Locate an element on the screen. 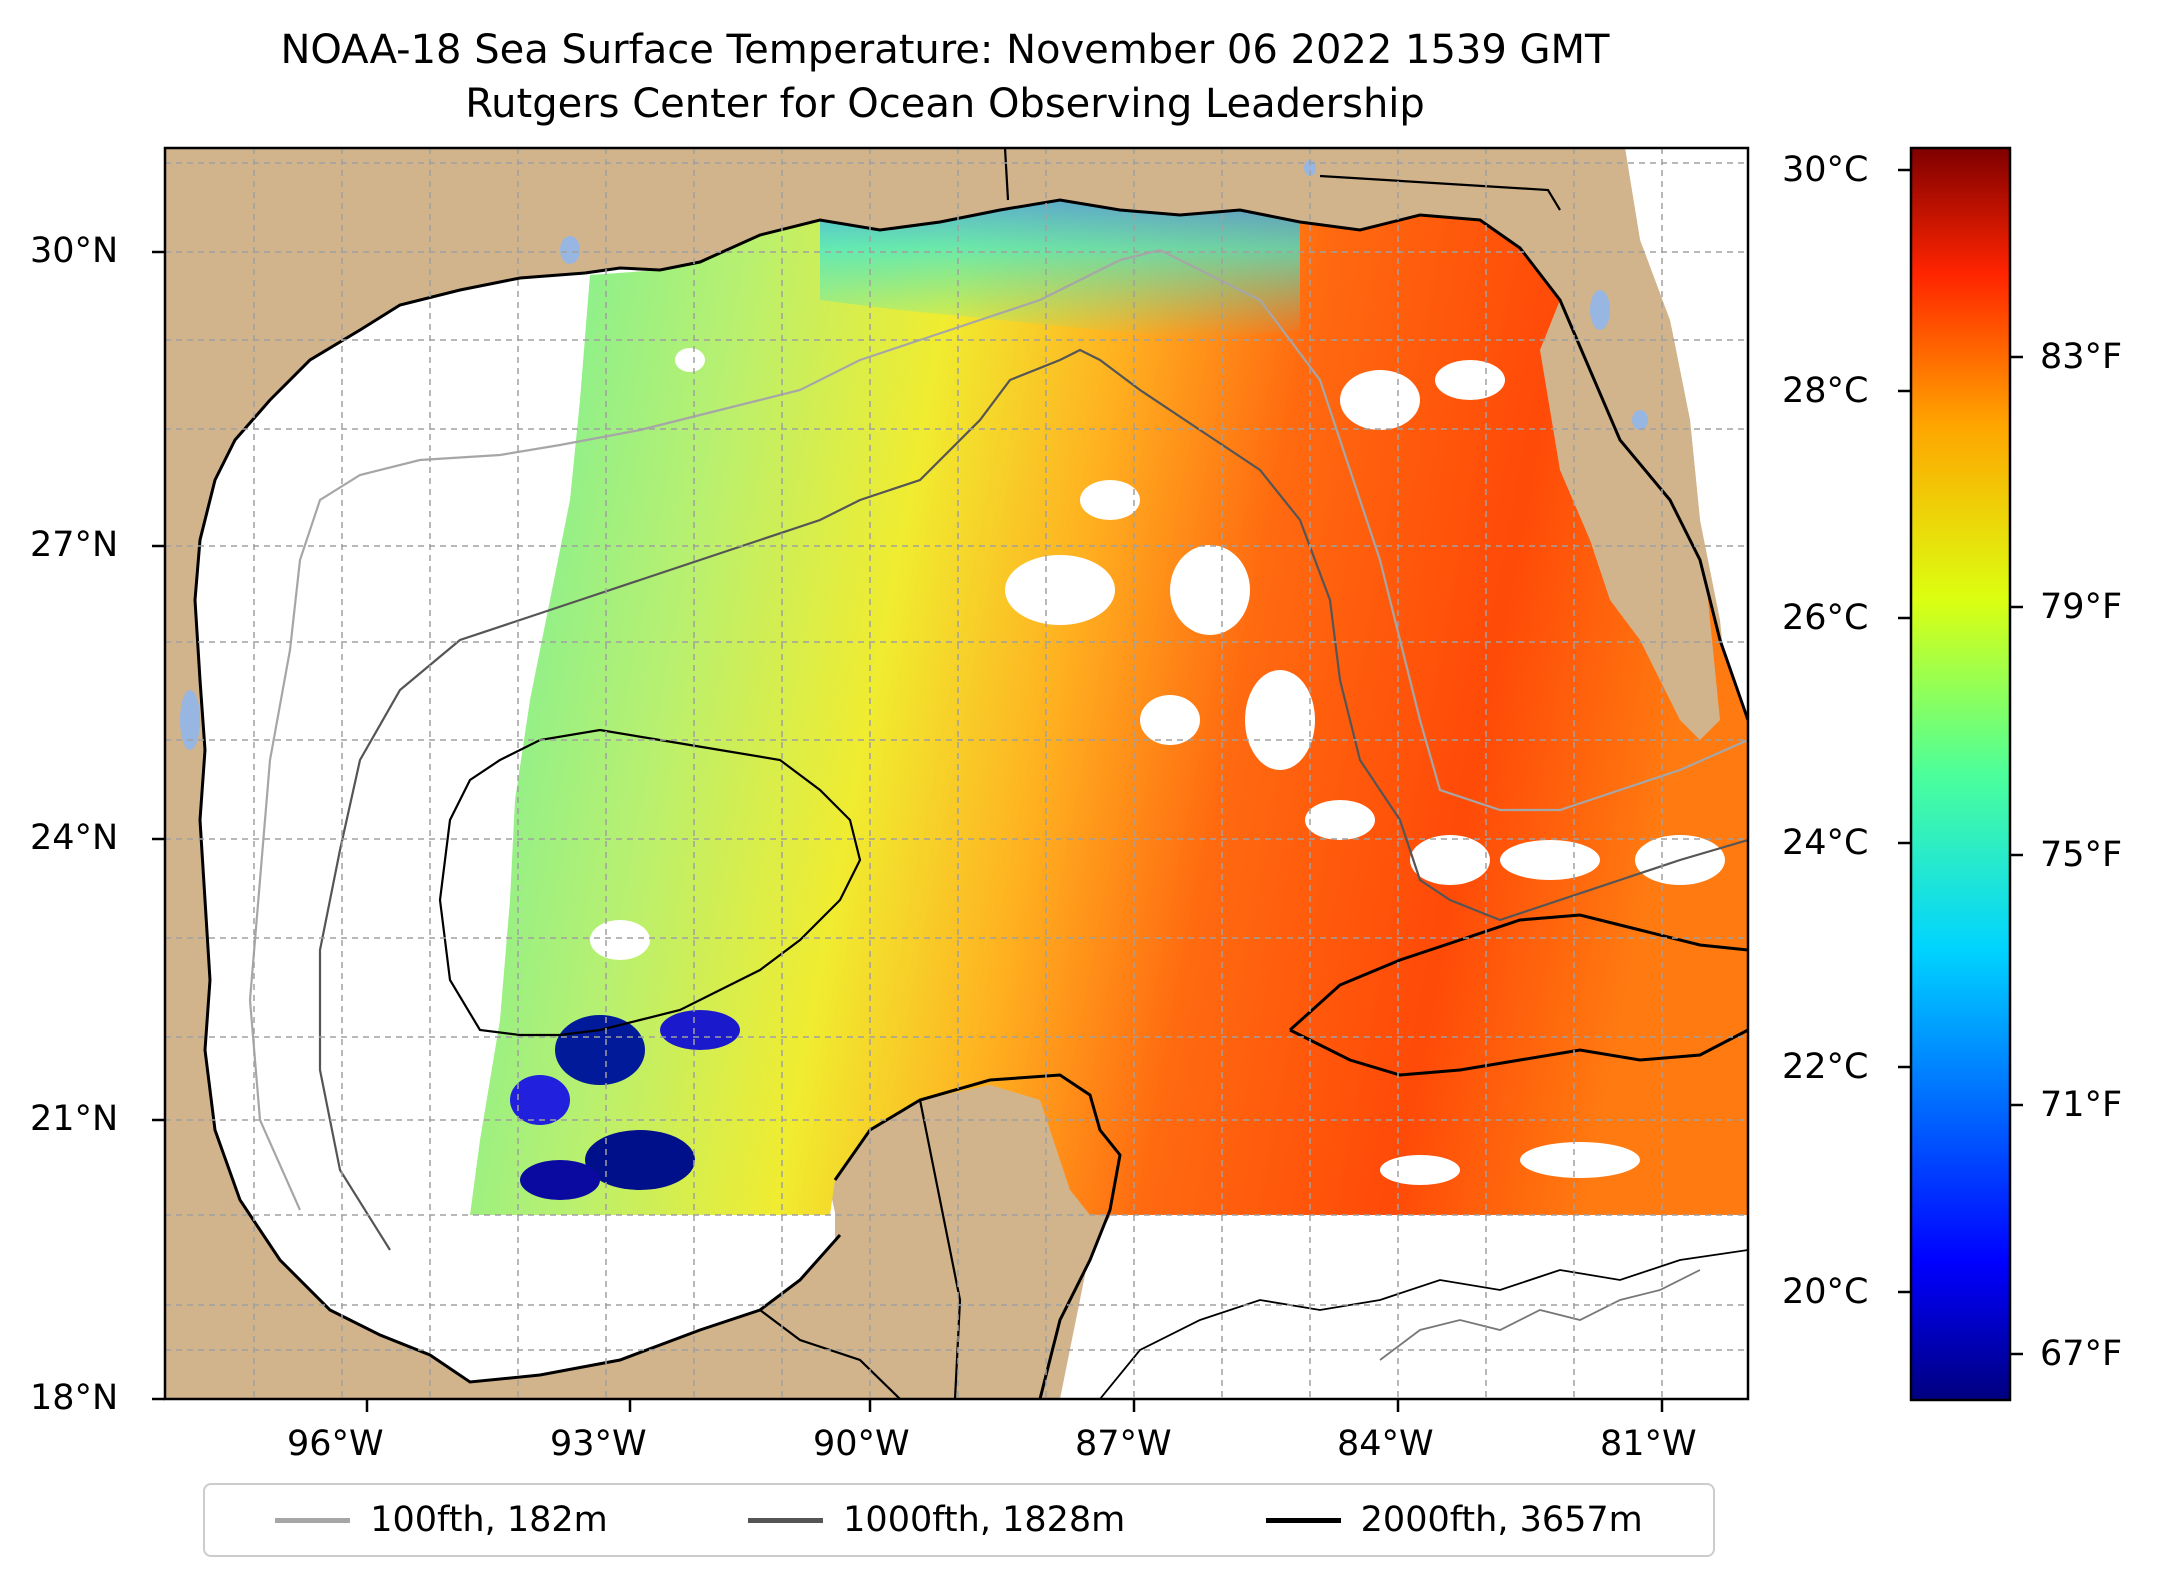 This screenshot has height=1582, width=2160. cb-tick-20c: 20°C is located at coordinates (1825, 1292).